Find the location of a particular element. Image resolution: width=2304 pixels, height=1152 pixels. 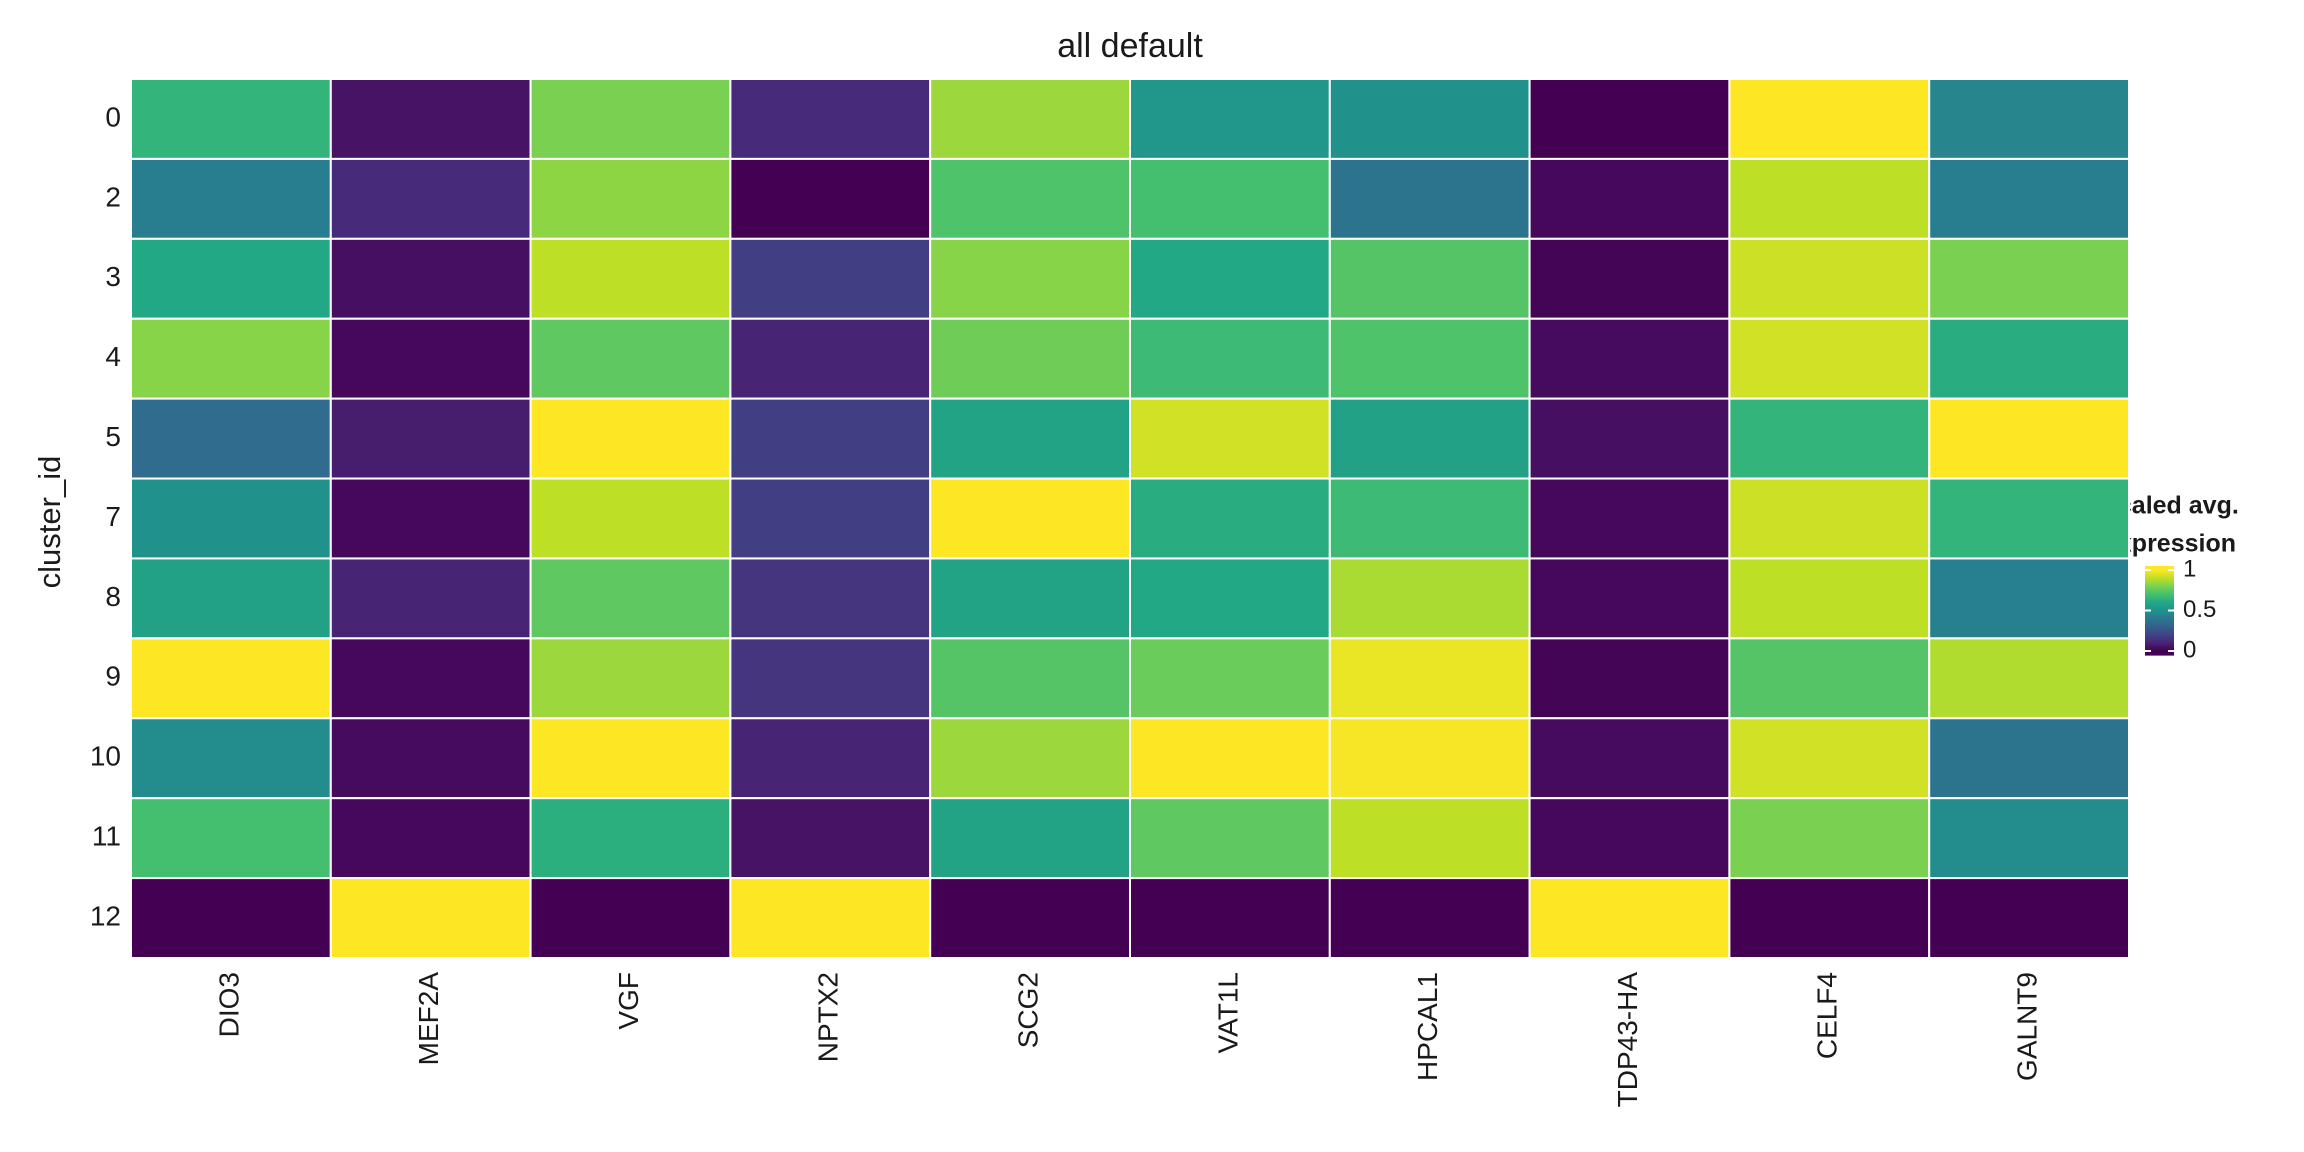

x-tick-label: SCG2 is located at coordinates (1027, 1010).